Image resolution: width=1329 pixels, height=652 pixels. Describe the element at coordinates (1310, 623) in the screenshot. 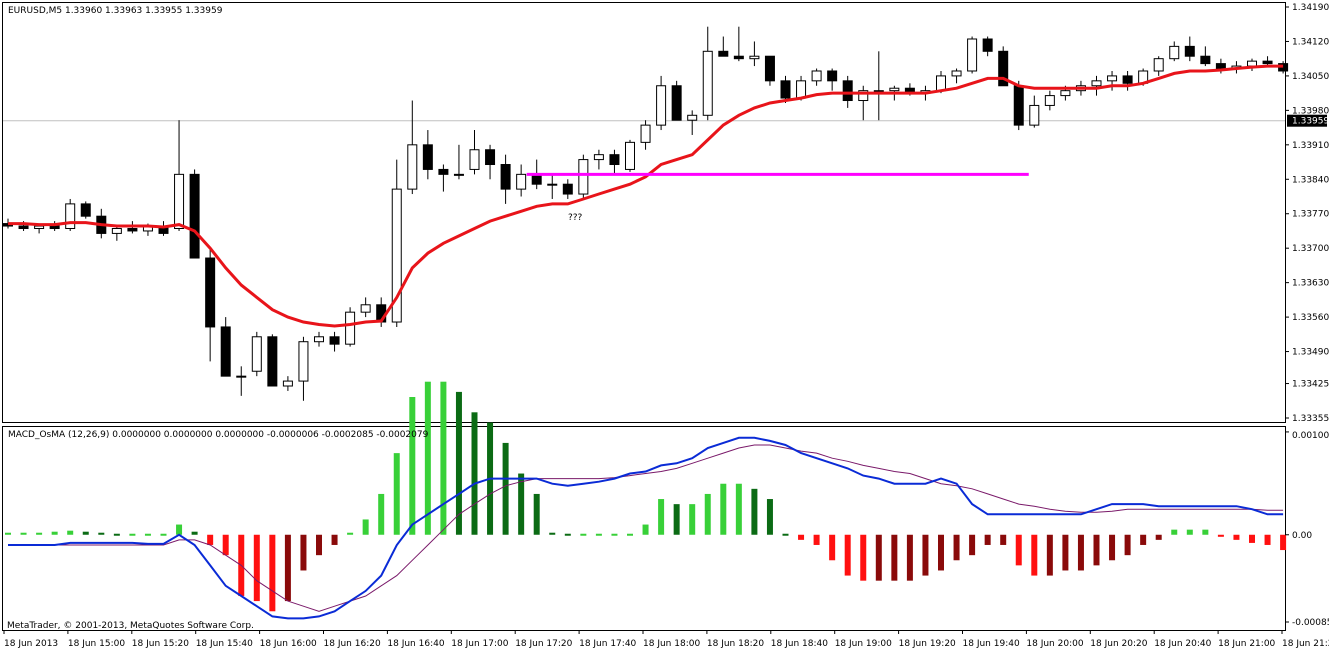

I see `macd-tick-label: -0.000855` at that location.